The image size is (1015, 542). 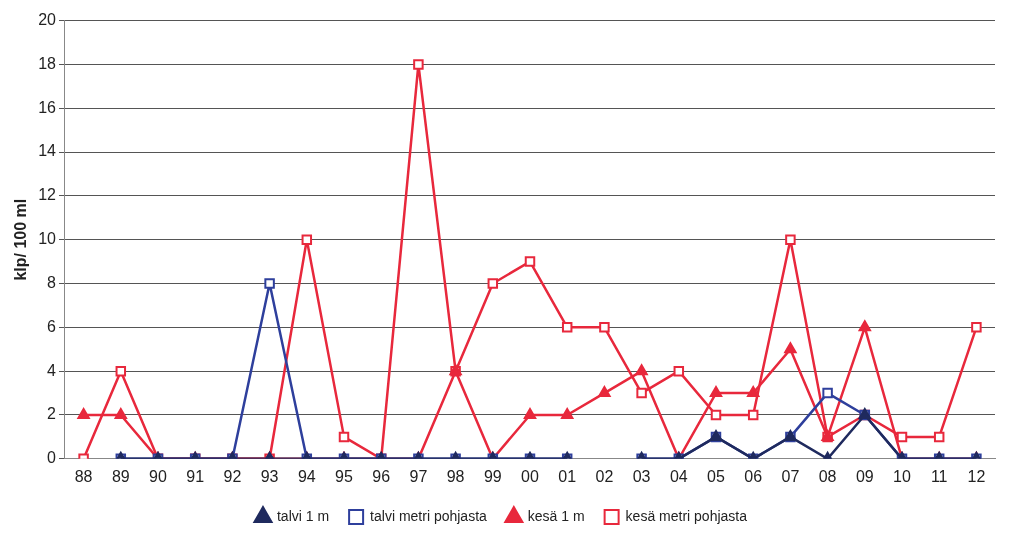 I want to click on x-tick-label: 04, so click(x=678, y=476).